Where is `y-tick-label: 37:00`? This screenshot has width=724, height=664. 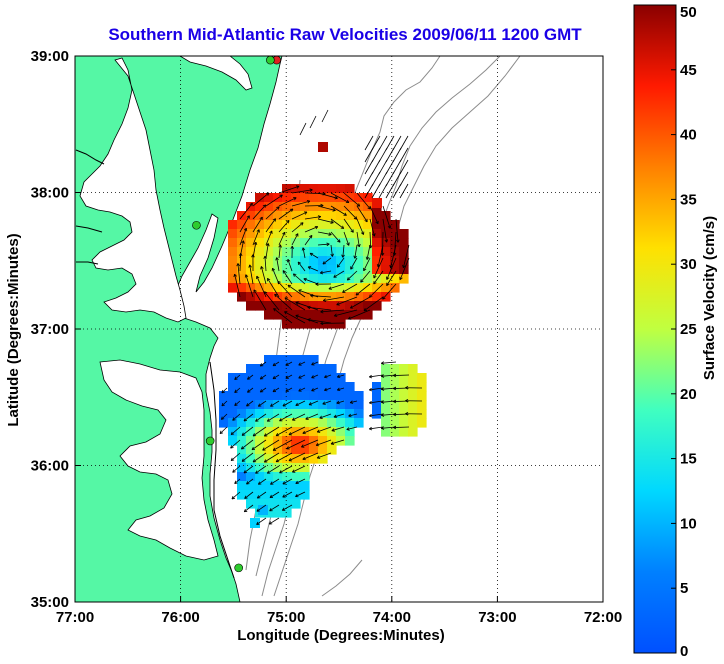 y-tick-label: 37:00 is located at coordinates (50, 329).